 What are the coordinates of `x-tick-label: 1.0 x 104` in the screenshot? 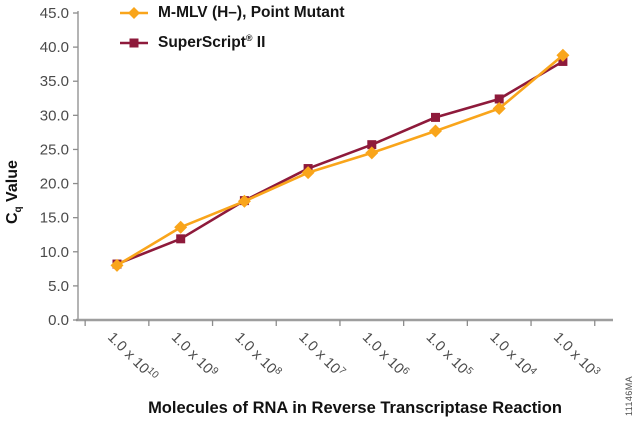 It's located at (512, 355).